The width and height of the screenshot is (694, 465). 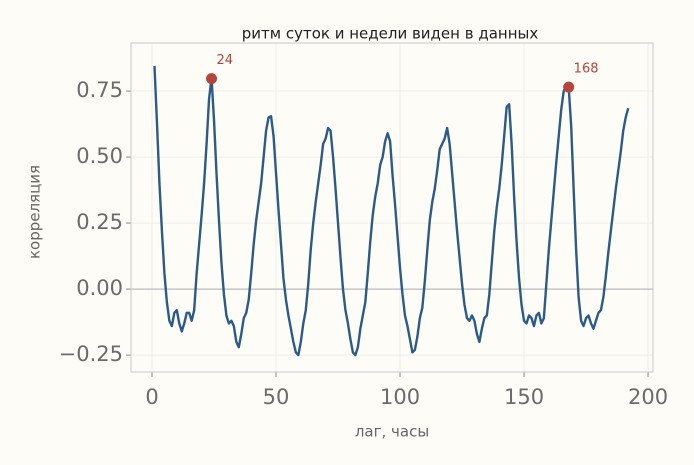 I want to click on chart-title: ритм суток и недели виден в данных, so click(x=390, y=34).